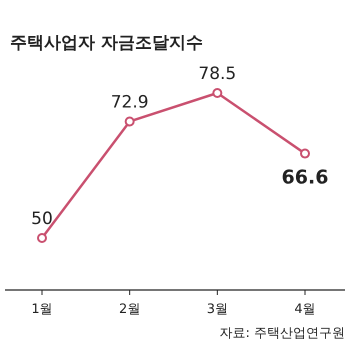 This screenshot has height=352, width=364. Describe the element at coordinates (305, 309) in the screenshot. I see `x-tick-label: 4월` at that location.